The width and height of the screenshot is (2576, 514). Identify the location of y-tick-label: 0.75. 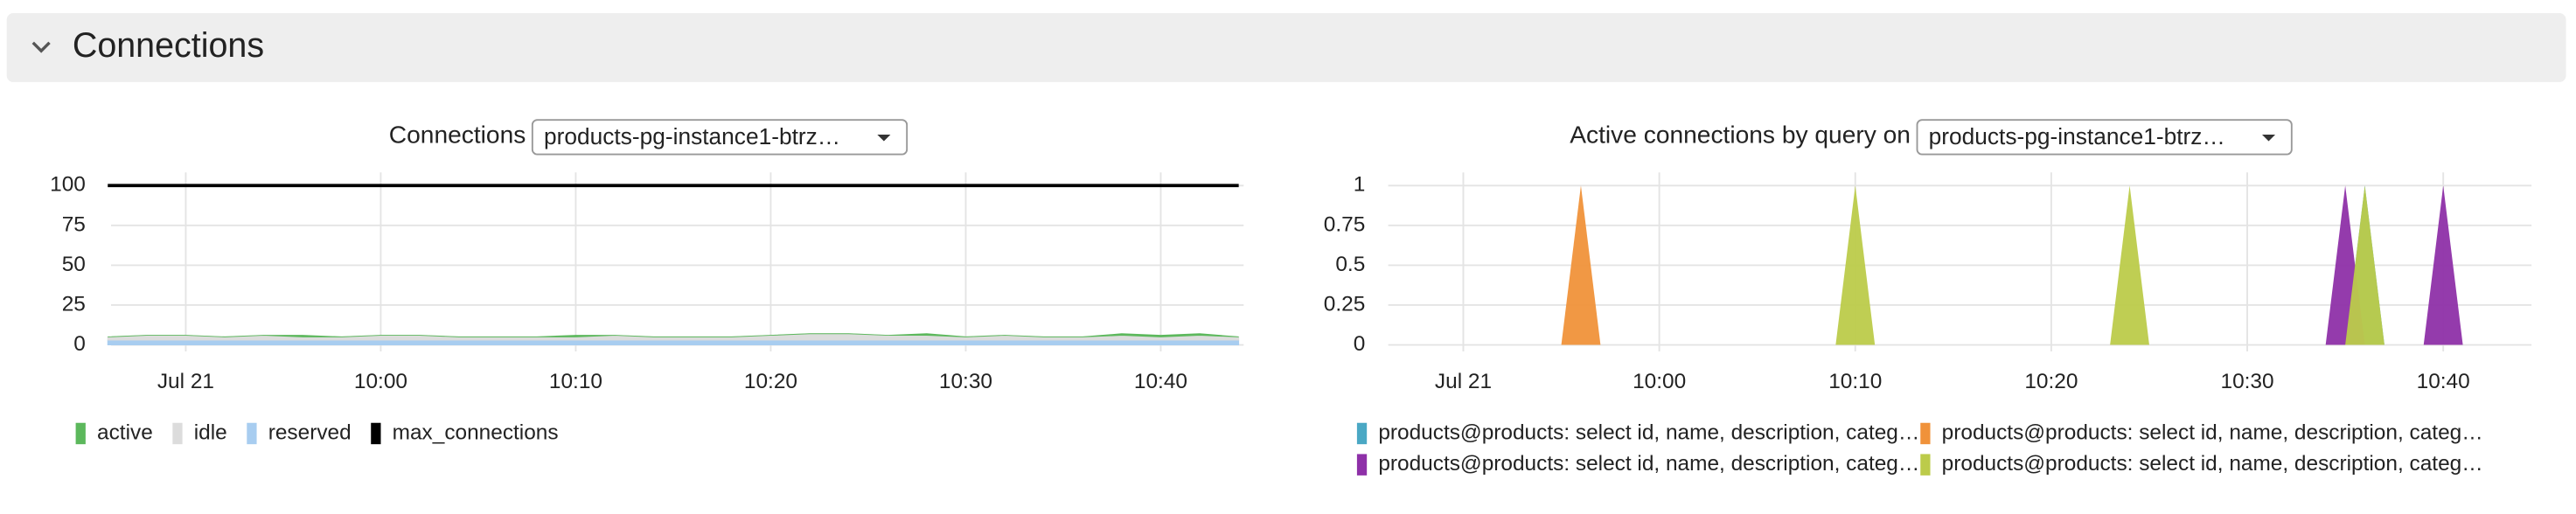
(1345, 224).